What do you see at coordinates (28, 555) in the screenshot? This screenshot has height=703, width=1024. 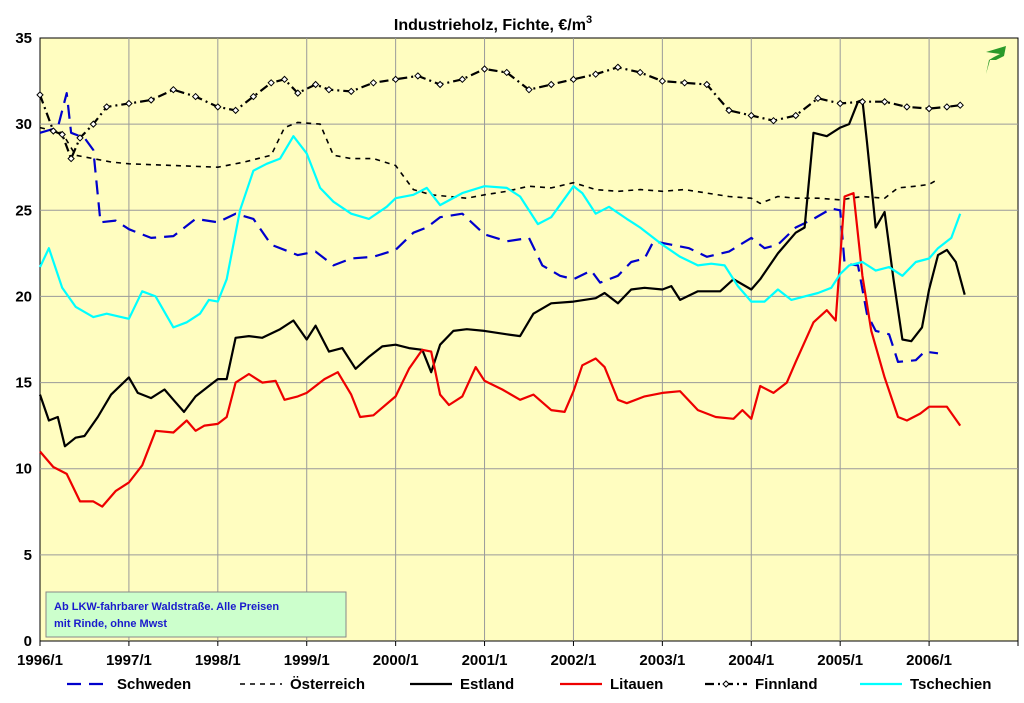 I see `y-tick-label: 5` at bounding box center [28, 555].